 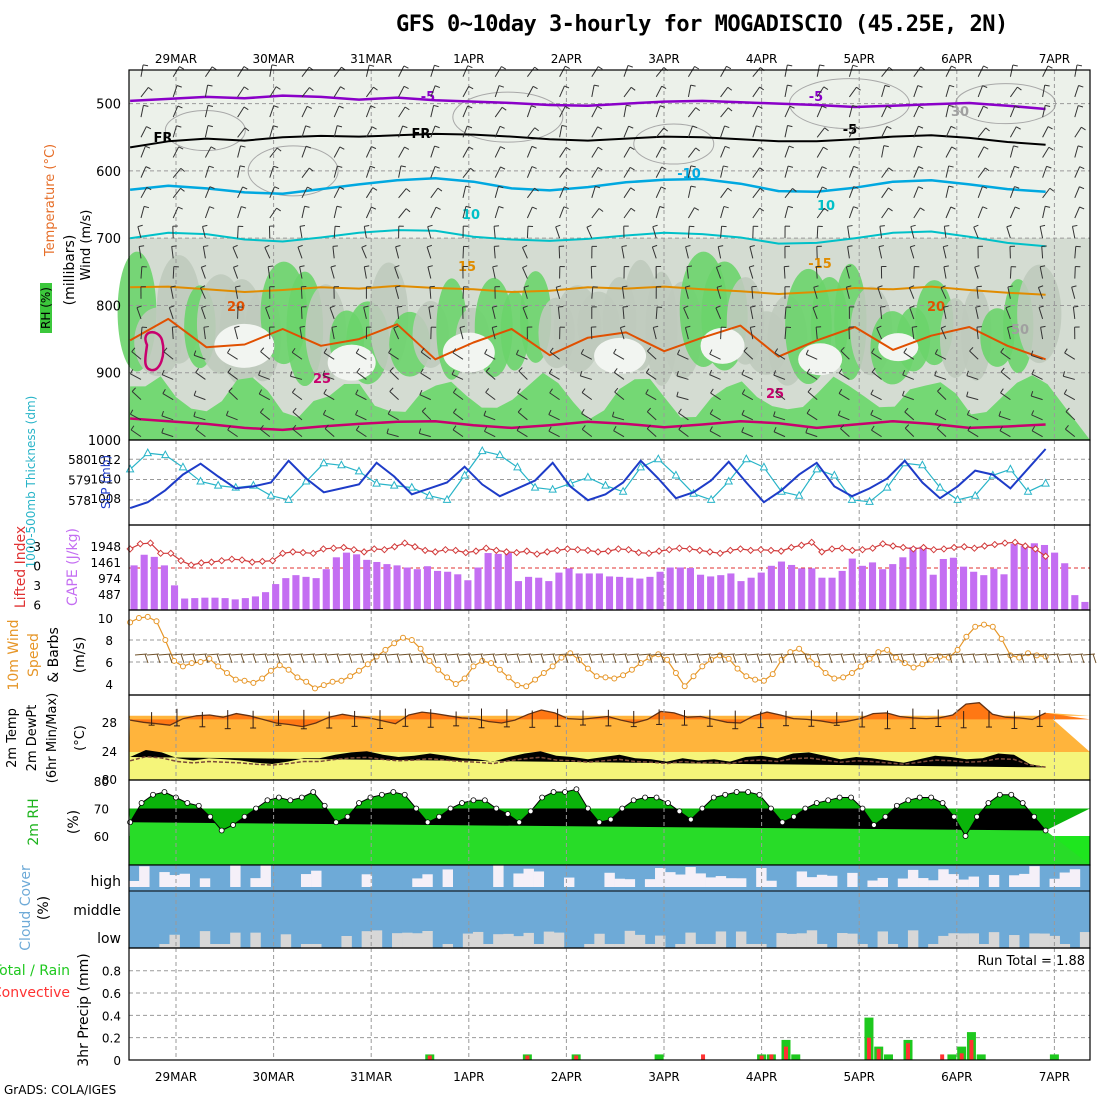 I want to click on precip-bar-convective, so click(x=761, y=1057).